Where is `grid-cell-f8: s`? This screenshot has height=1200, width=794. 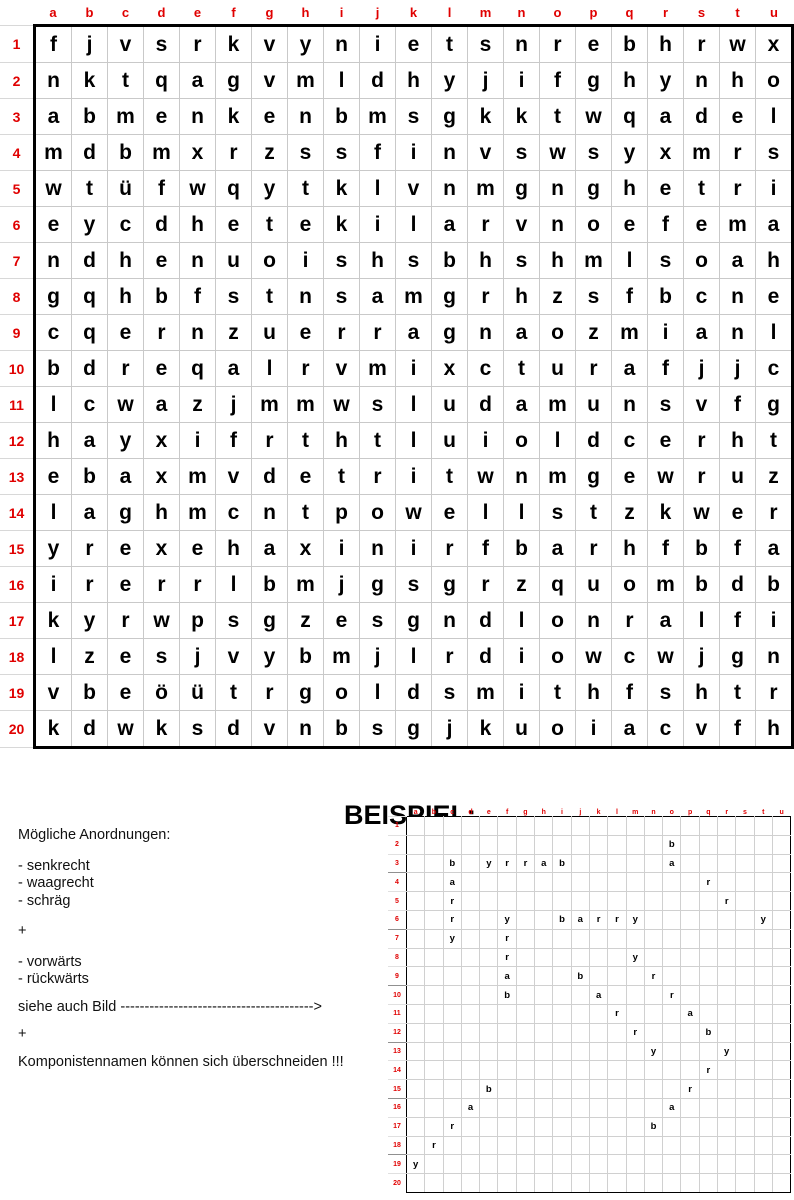
grid-cell-f8: s is located at coordinates (233, 296).